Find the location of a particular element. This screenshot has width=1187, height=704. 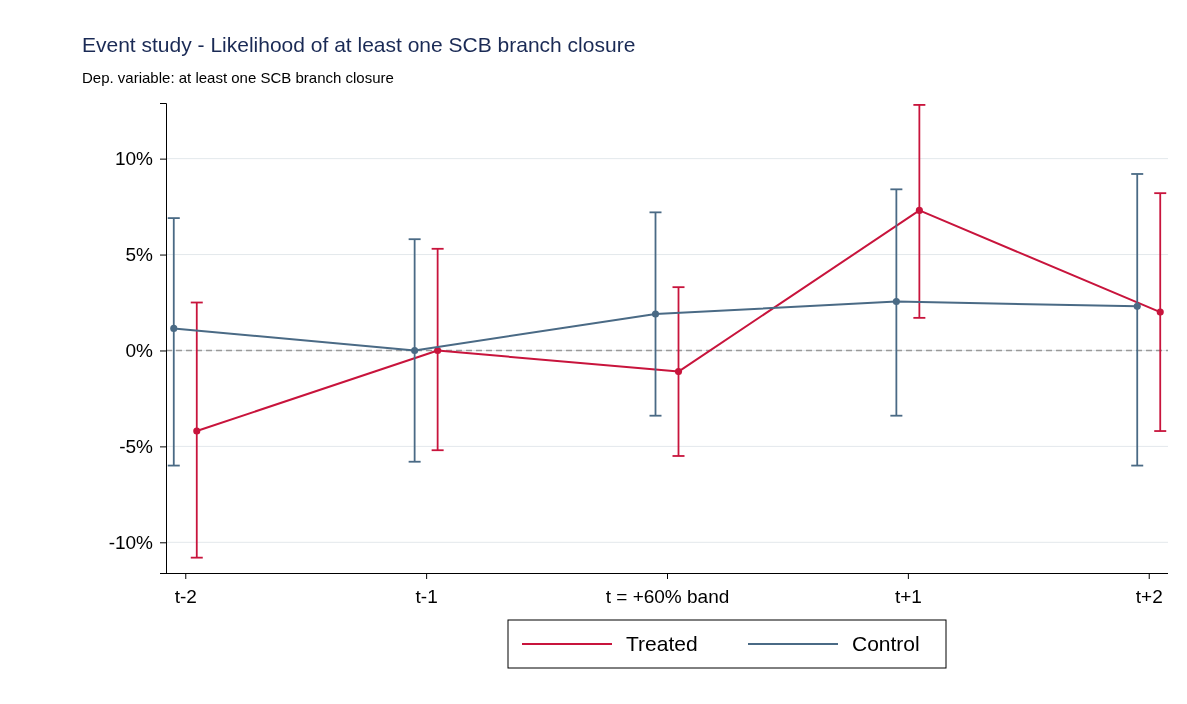

x-tick-label: t-2 is located at coordinates (185, 596).